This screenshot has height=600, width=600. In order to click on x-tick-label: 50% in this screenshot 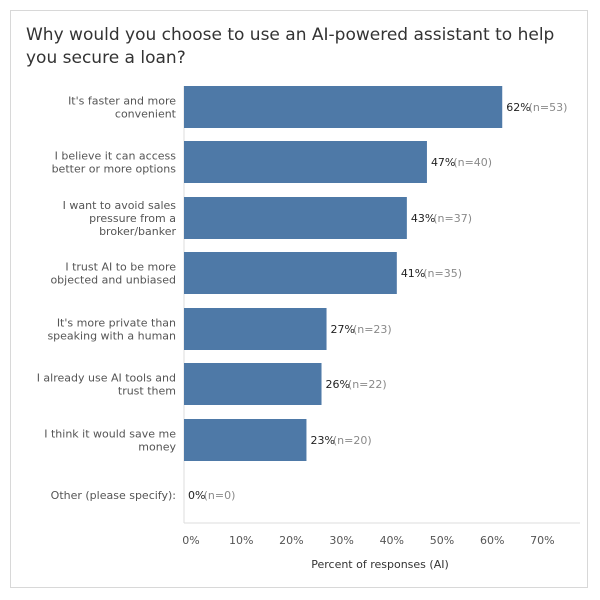, I will do `click(442, 540)`.